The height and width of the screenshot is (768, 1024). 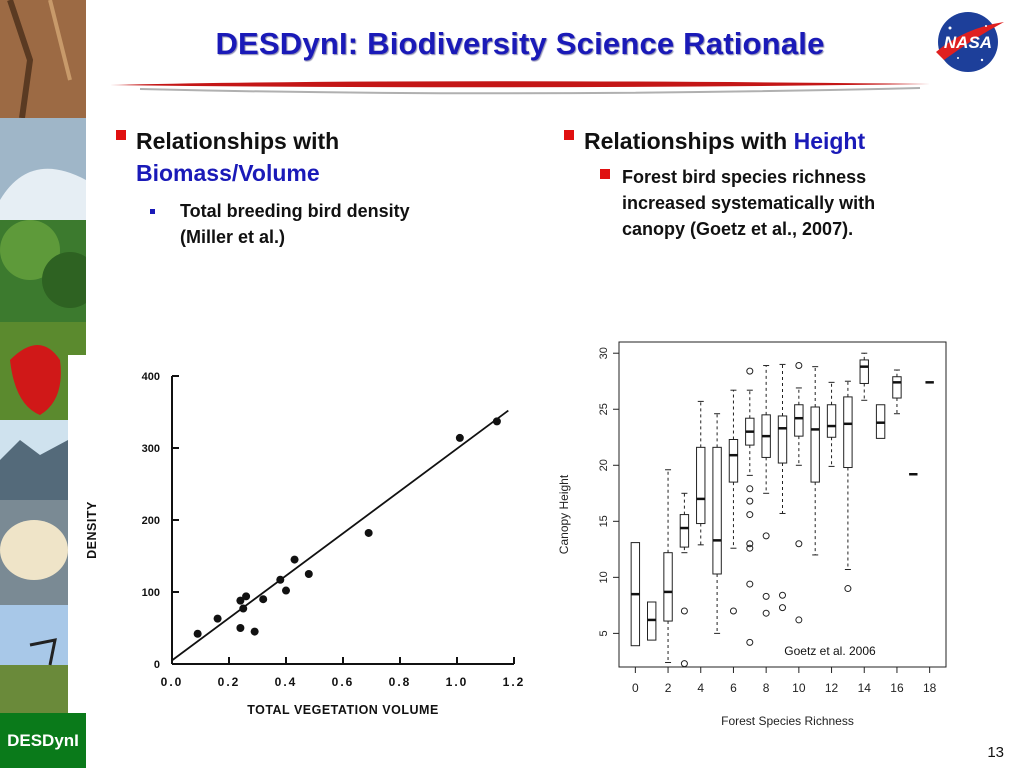 I want to click on x-tick-label: 18, so click(x=930, y=688).